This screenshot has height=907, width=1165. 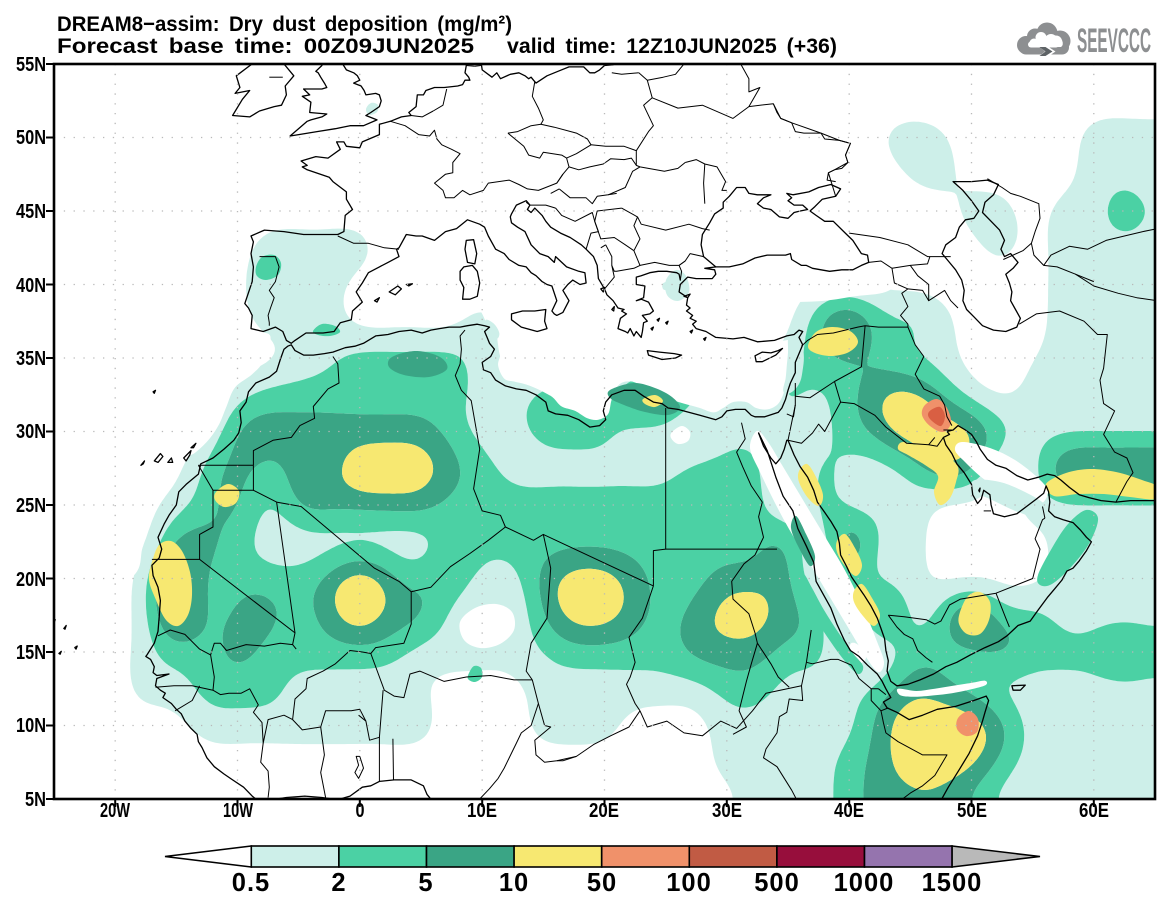 What do you see at coordinates (115, 810) in the screenshot?
I see `svg-text: 20W` at bounding box center [115, 810].